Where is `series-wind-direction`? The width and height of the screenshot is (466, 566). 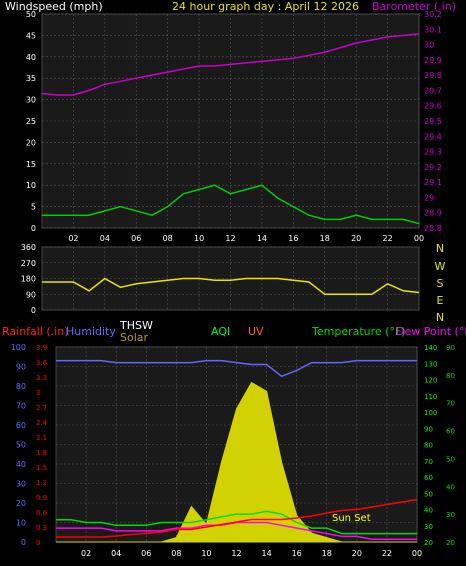
series-wind-direction is located at coordinates (231, 286).